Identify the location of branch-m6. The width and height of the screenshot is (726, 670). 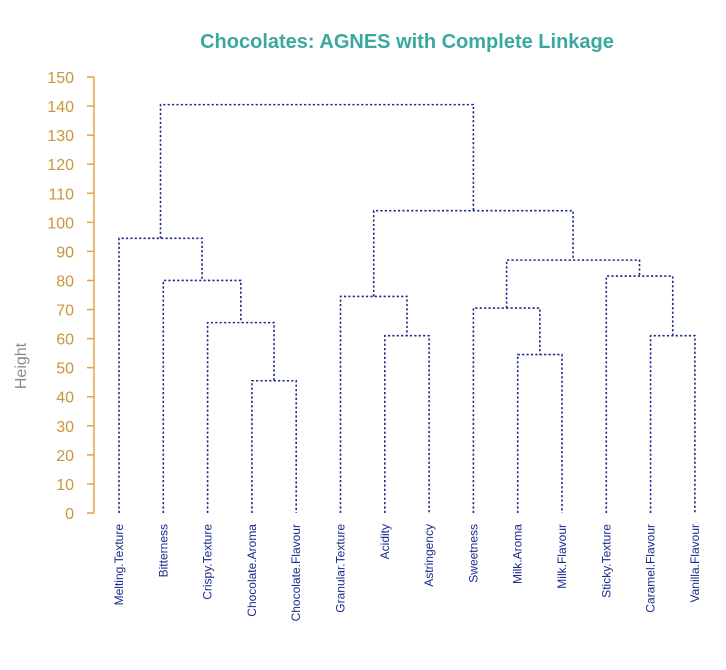
(373, 404).